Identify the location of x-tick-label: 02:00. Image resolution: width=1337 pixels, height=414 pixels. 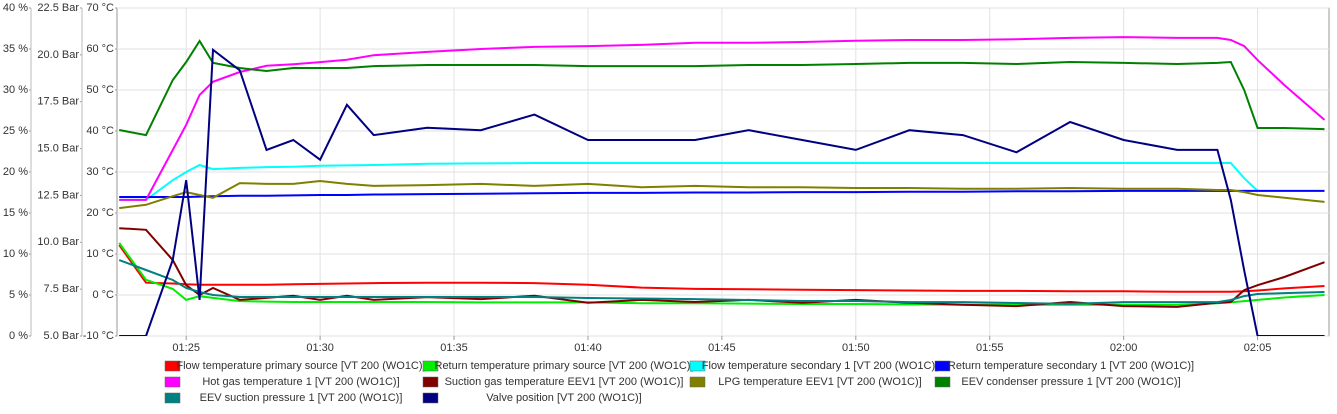
(1124, 348).